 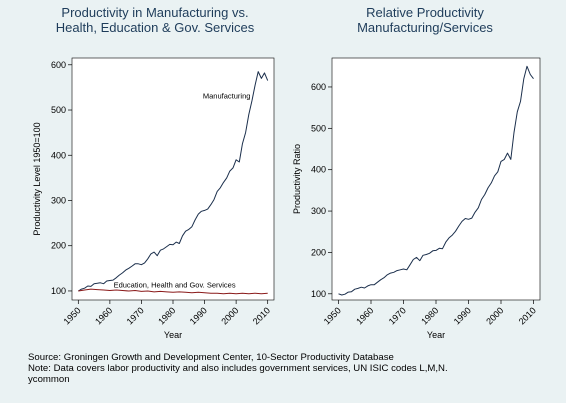 What do you see at coordinates (155, 27) in the screenshot?
I see `left-chart-title-line2: Health, Education & Gov. Services` at bounding box center [155, 27].